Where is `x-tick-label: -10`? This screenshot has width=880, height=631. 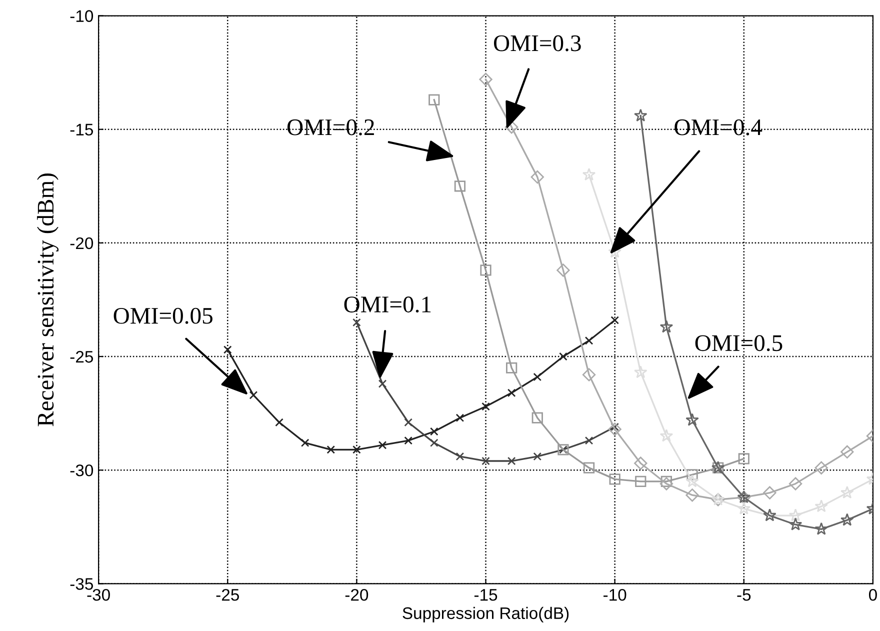 x-tick-label: -10 is located at coordinates (615, 594).